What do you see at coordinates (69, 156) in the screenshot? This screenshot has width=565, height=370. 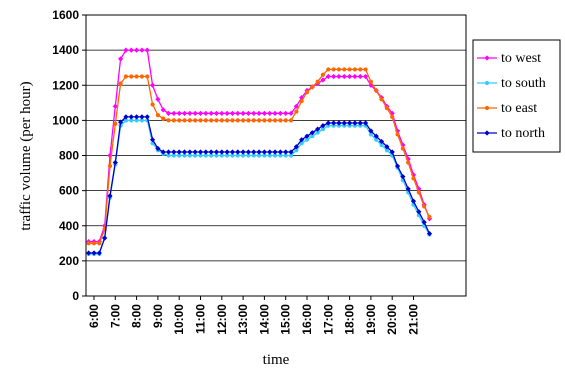 I see `y-tick-label: 800` at bounding box center [69, 156].